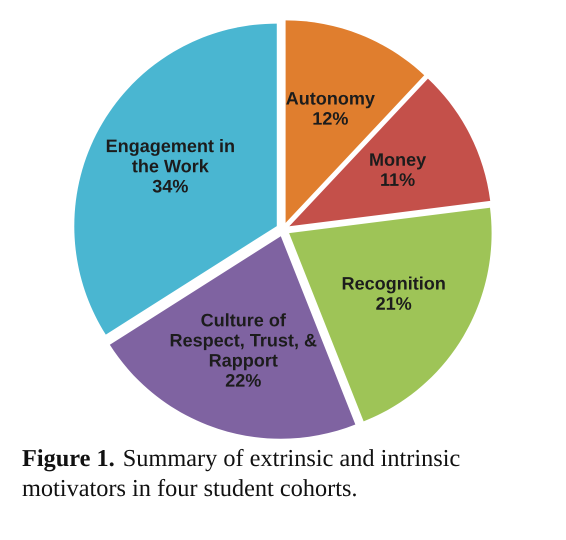 The height and width of the screenshot is (540, 566). Describe the element at coordinates (241, 472) in the screenshot. I see `caption: Figure 1. Summary of extrinsic and intrinsic motivators in four student cohorts.` at that location.